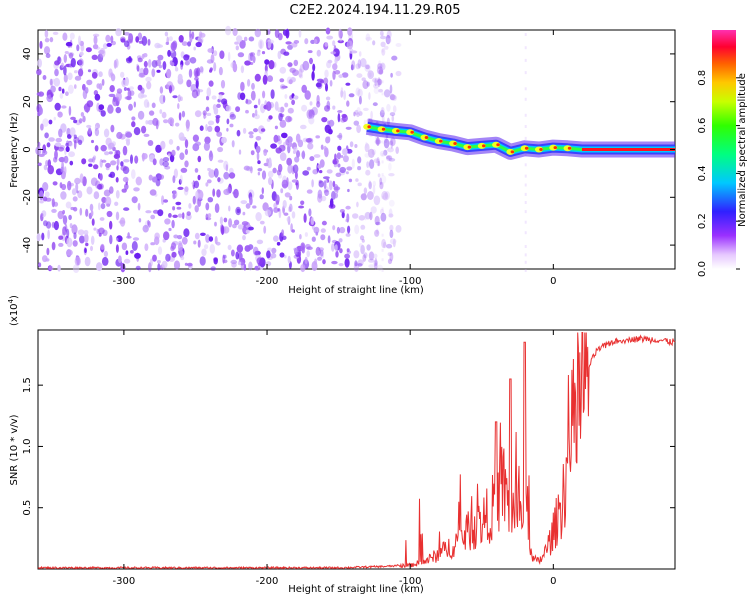 This screenshot has width=750, height=600. Describe the element at coordinates (702, 269) in the screenshot. I see `colorbar-tick-label: 0.0` at that location.